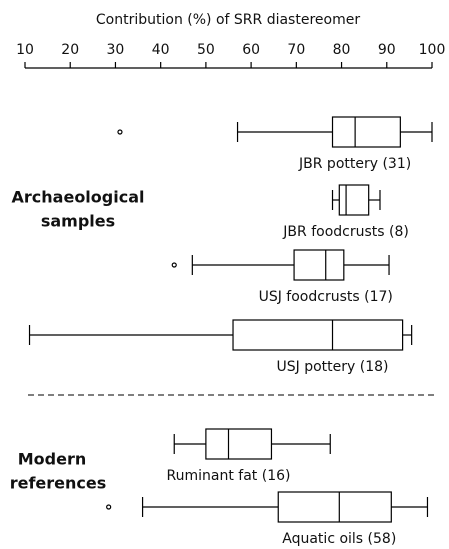 The image size is (449, 549). I want to click on x-axis-title: Contribution (%) of SRR diastereomer, so click(228, 20).